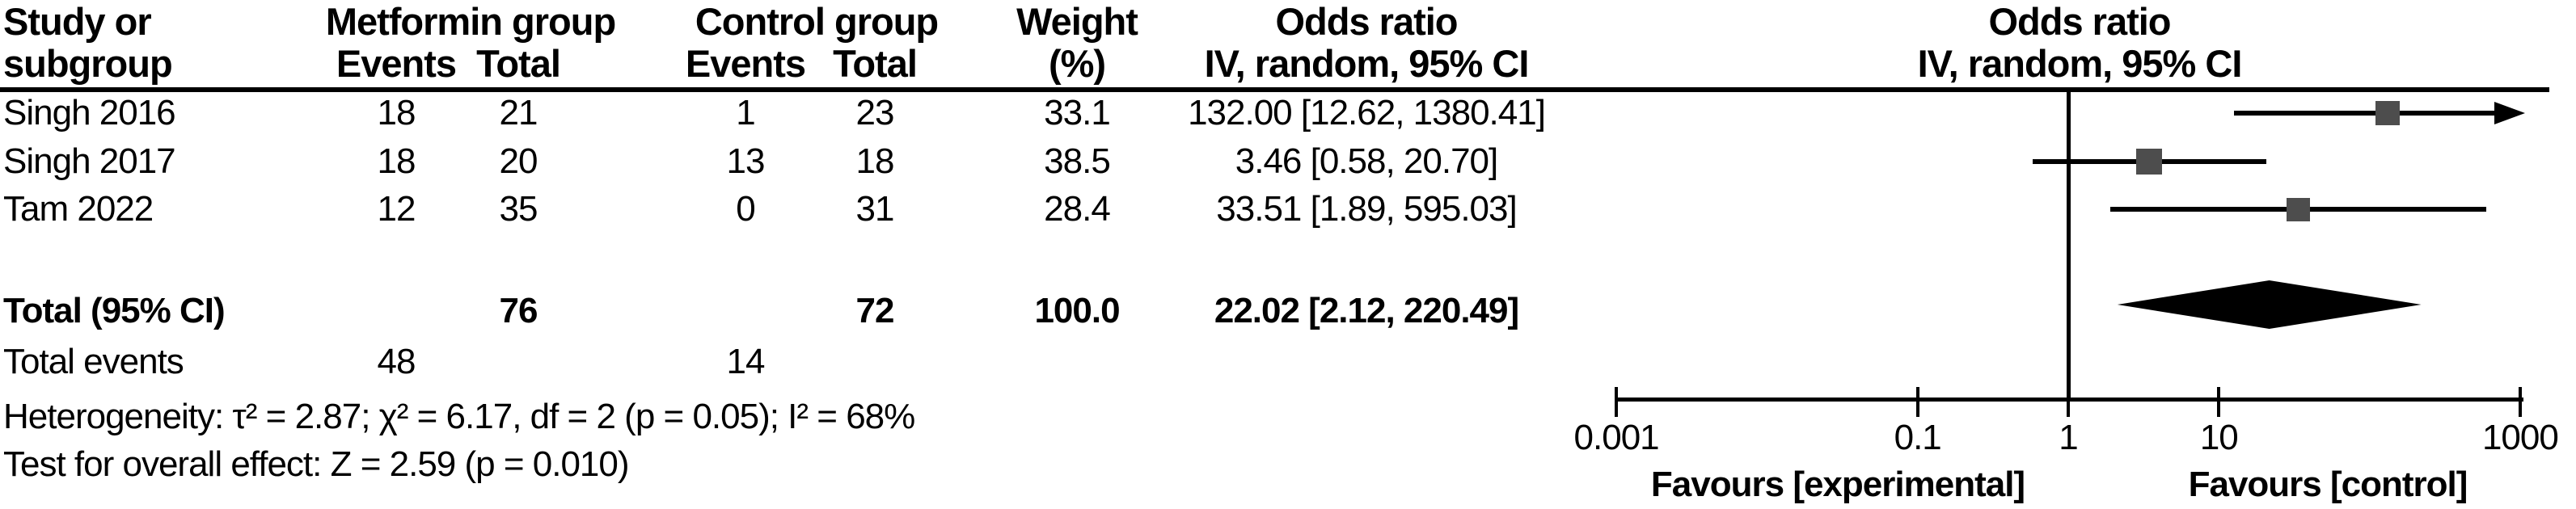 The image size is (2576, 509). I want to click on control-total-cell: 18, so click(875, 161).